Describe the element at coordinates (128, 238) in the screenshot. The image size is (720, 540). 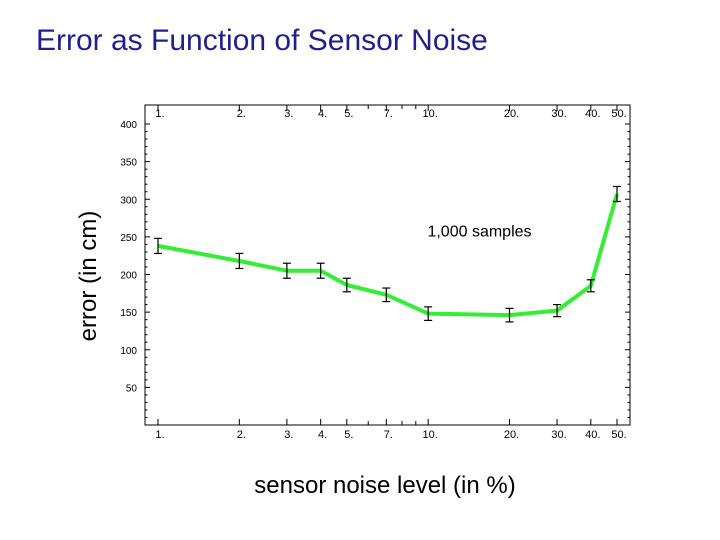
I see `y-tick-label: 250` at that location.